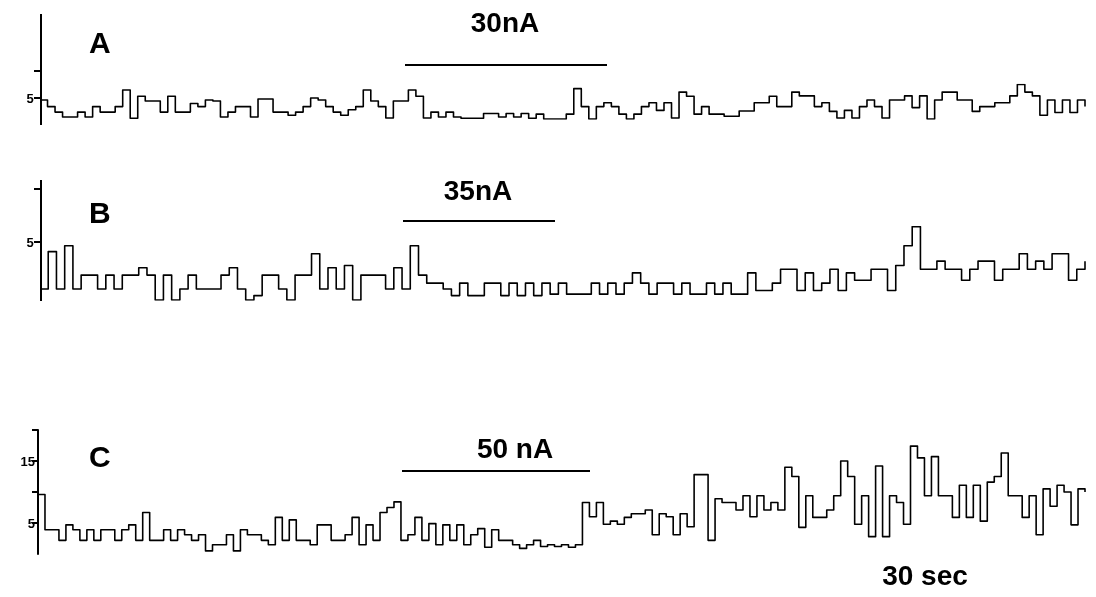 The width and height of the screenshot is (1096, 597). I want to click on chart-title: B, so click(100, 212).